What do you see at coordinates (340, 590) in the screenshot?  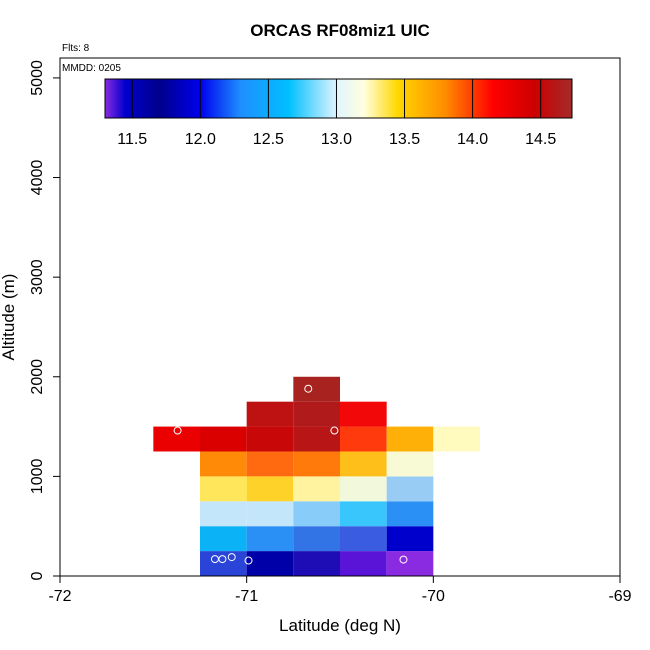 I see `x-axis: -72 -71 -70 -69` at bounding box center [340, 590].